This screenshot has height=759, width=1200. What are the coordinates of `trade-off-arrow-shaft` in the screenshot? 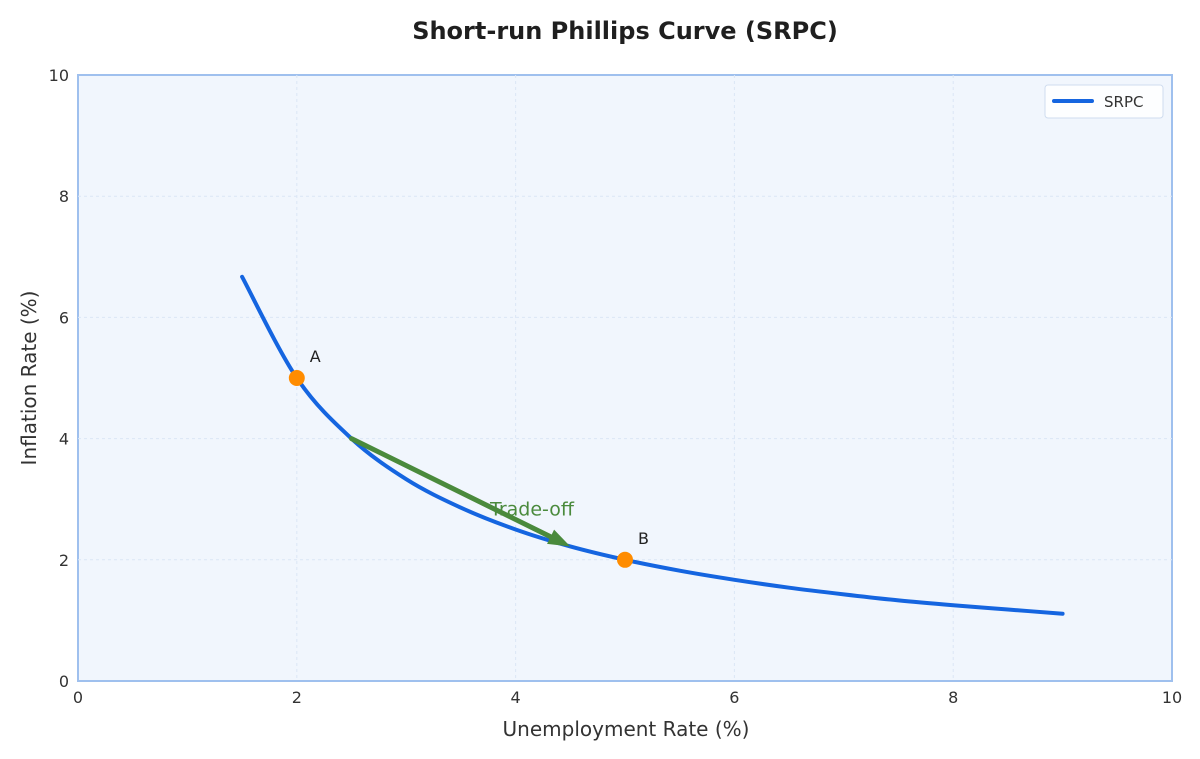 It's located at (451, 488).